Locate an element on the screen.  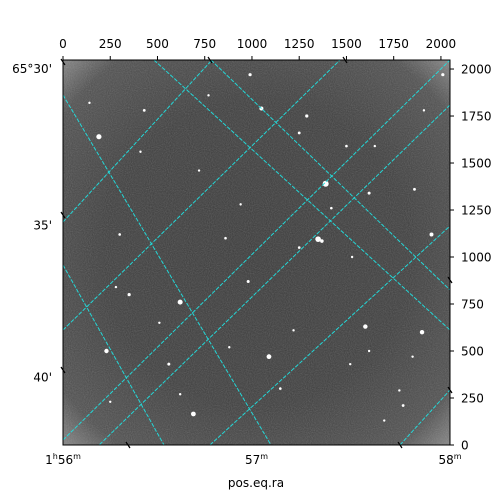
x-tick-label: 1500 is located at coordinates (346, 44).